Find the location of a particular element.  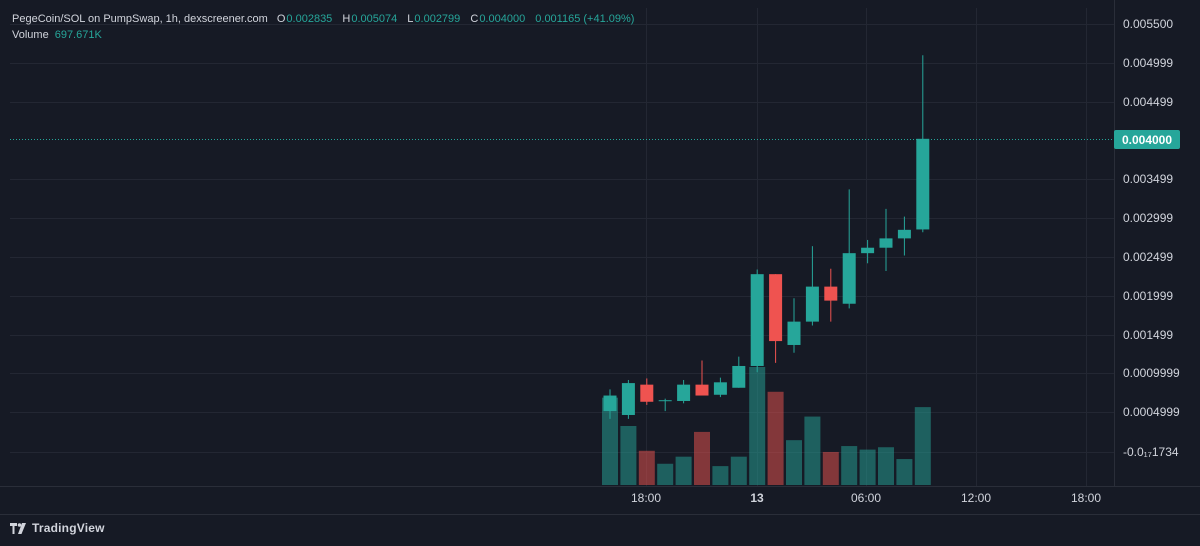

price-tick-label: 0.002999 is located at coordinates (1148, 218).